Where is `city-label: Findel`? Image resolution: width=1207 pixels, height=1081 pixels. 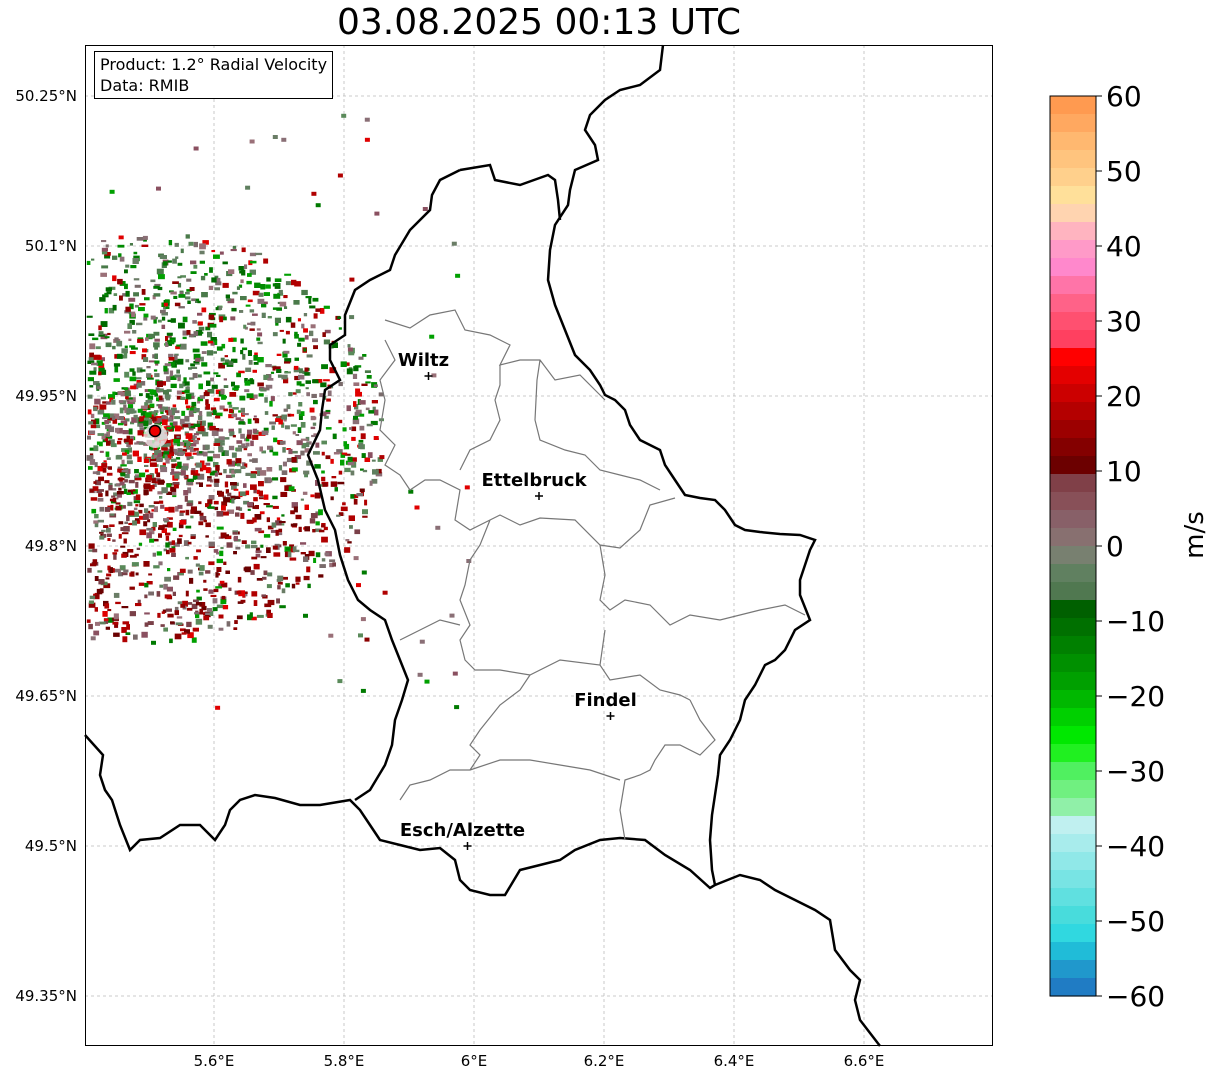
city-label: Findel is located at coordinates (605, 700).